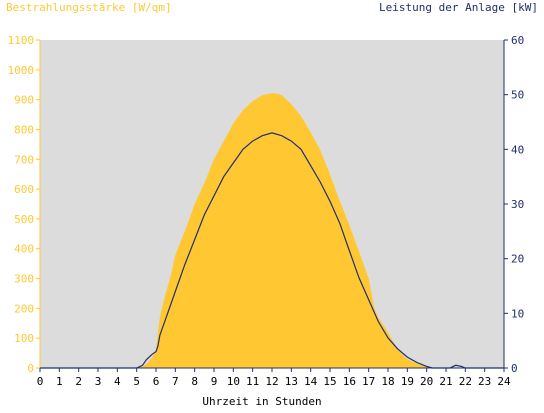 This screenshot has height=413, width=544. I want to click on x-tick-label: 7, so click(175, 381).